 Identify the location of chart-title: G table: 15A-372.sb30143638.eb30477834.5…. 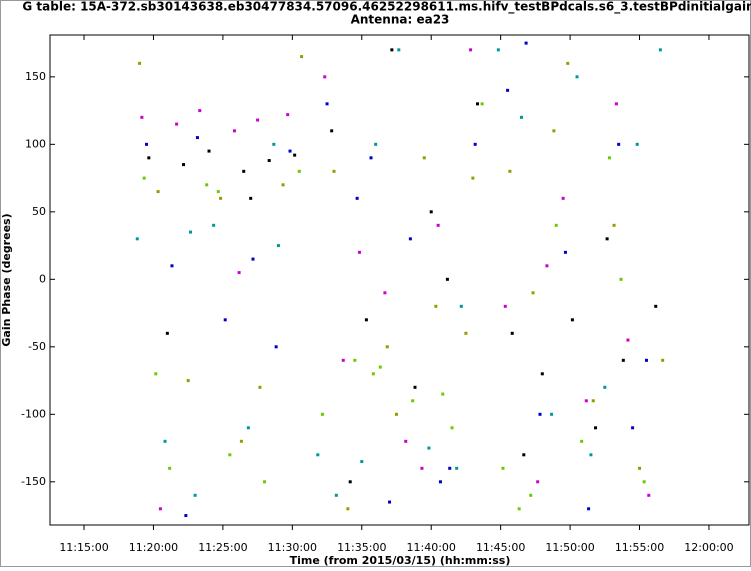
(386, 7).